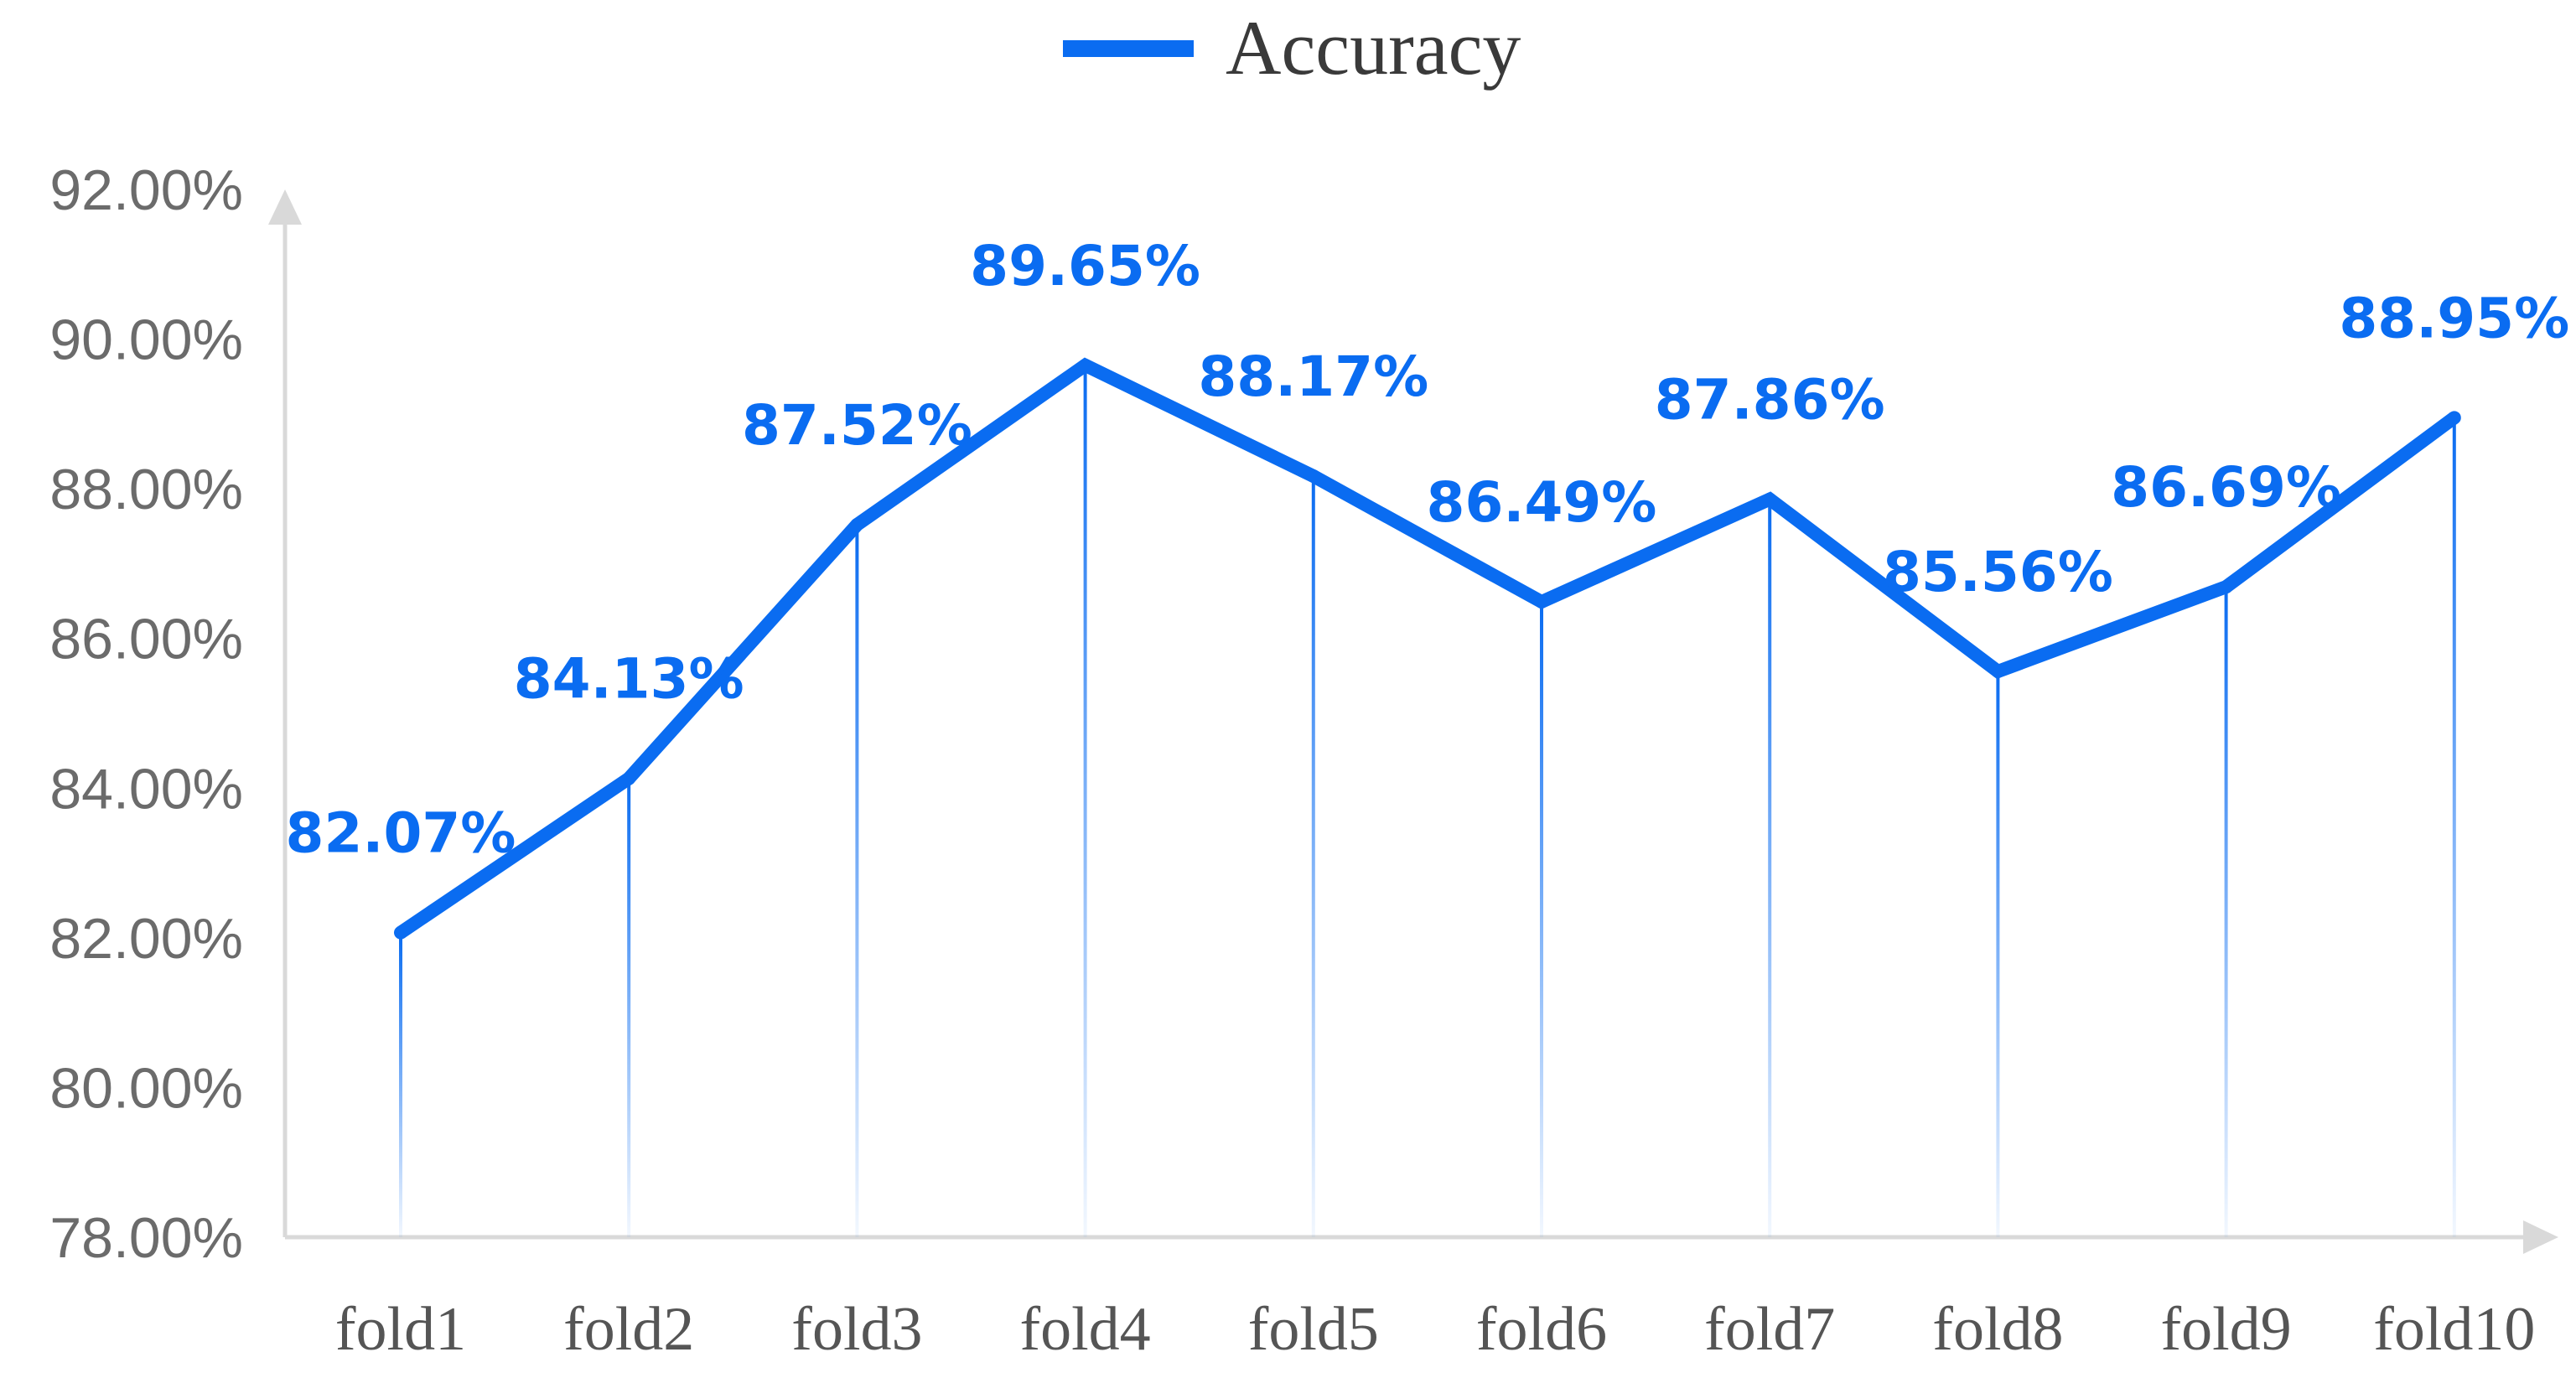 The image size is (2576, 1378). I want to click on x-tick-label: fold2, so click(628, 1330).